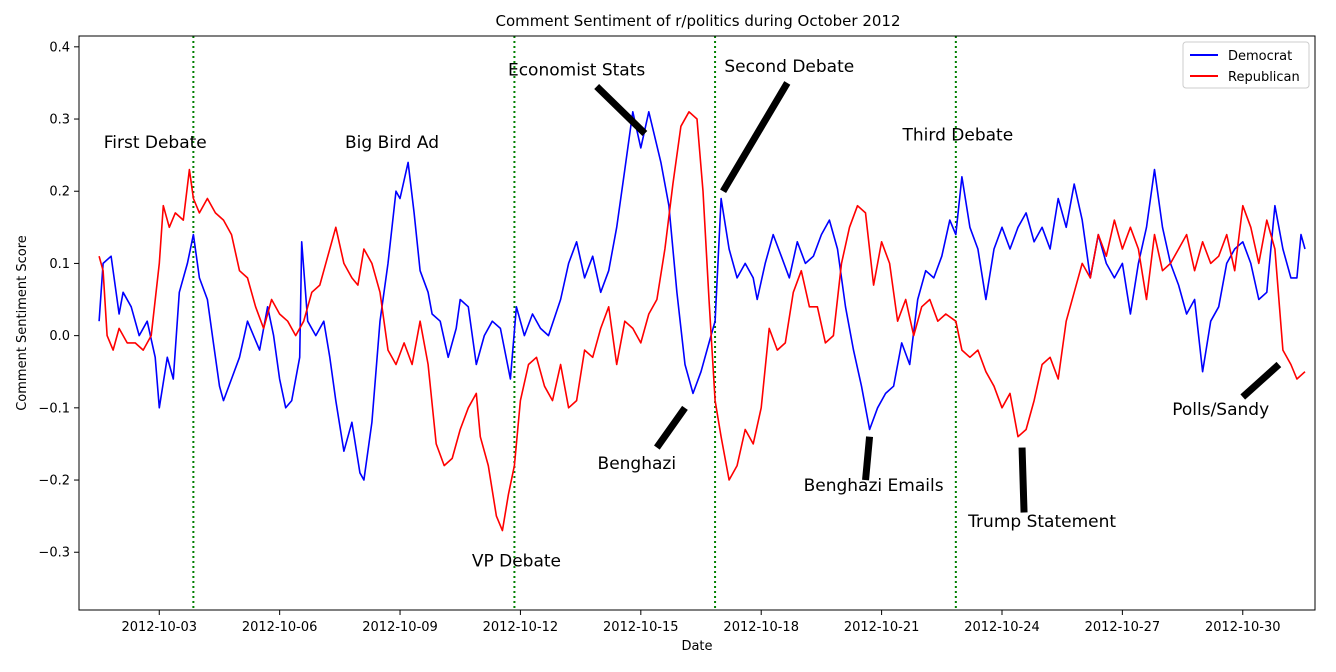 This screenshot has height=672, width=1336. Describe the element at coordinates (641, 627) in the screenshot. I see `x-tick-label: 2012-10-15` at that location.